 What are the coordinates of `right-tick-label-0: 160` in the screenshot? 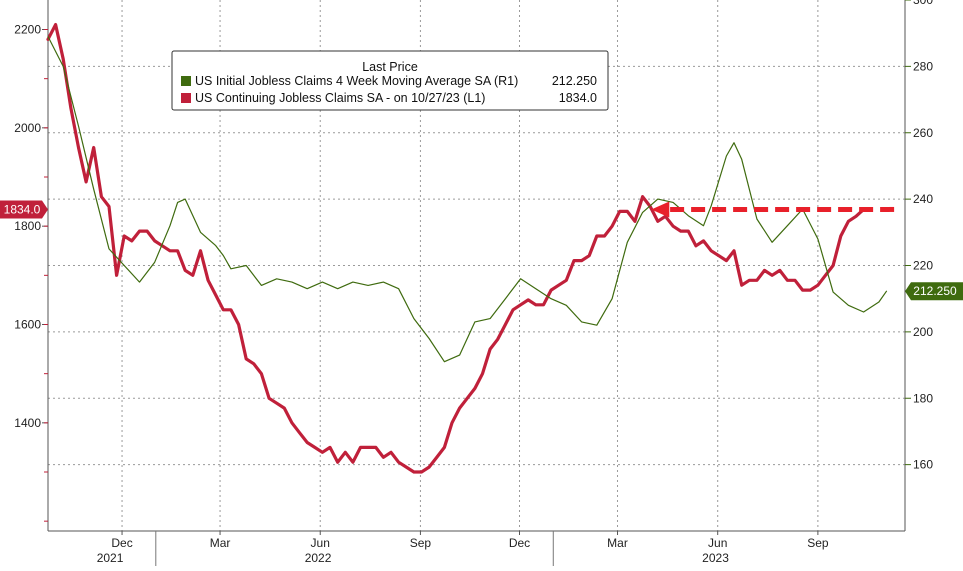 It's located at (923, 465).